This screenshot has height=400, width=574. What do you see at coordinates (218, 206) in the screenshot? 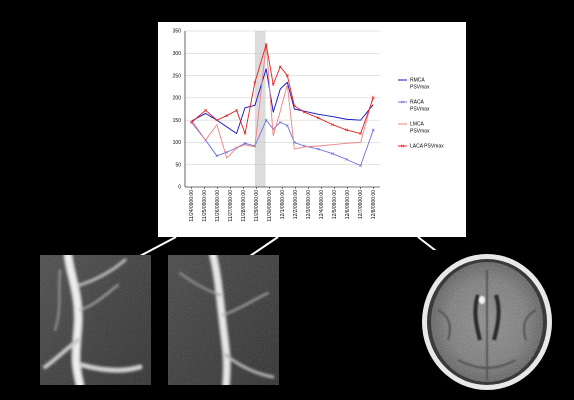
I see `x-tick-label: 11/26/0900:00` at bounding box center [218, 206].